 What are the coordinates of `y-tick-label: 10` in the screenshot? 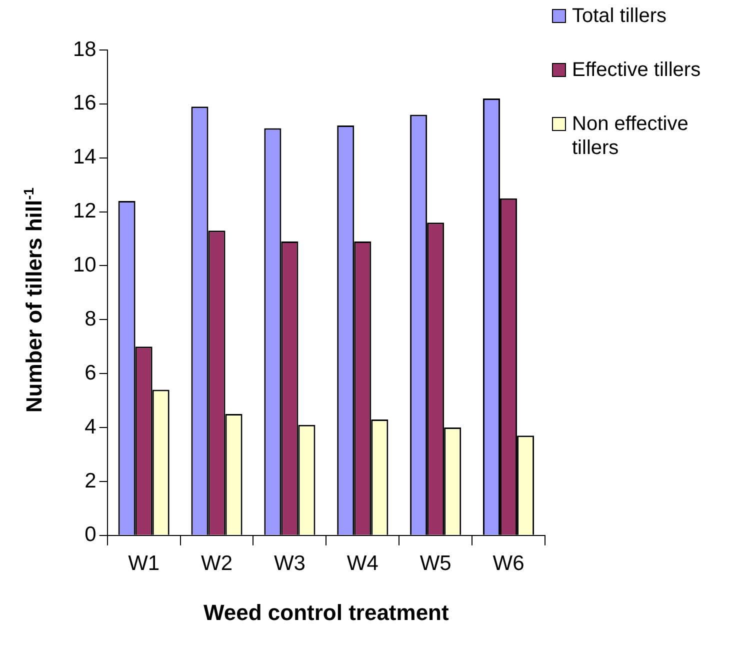 It's located at (84, 265).